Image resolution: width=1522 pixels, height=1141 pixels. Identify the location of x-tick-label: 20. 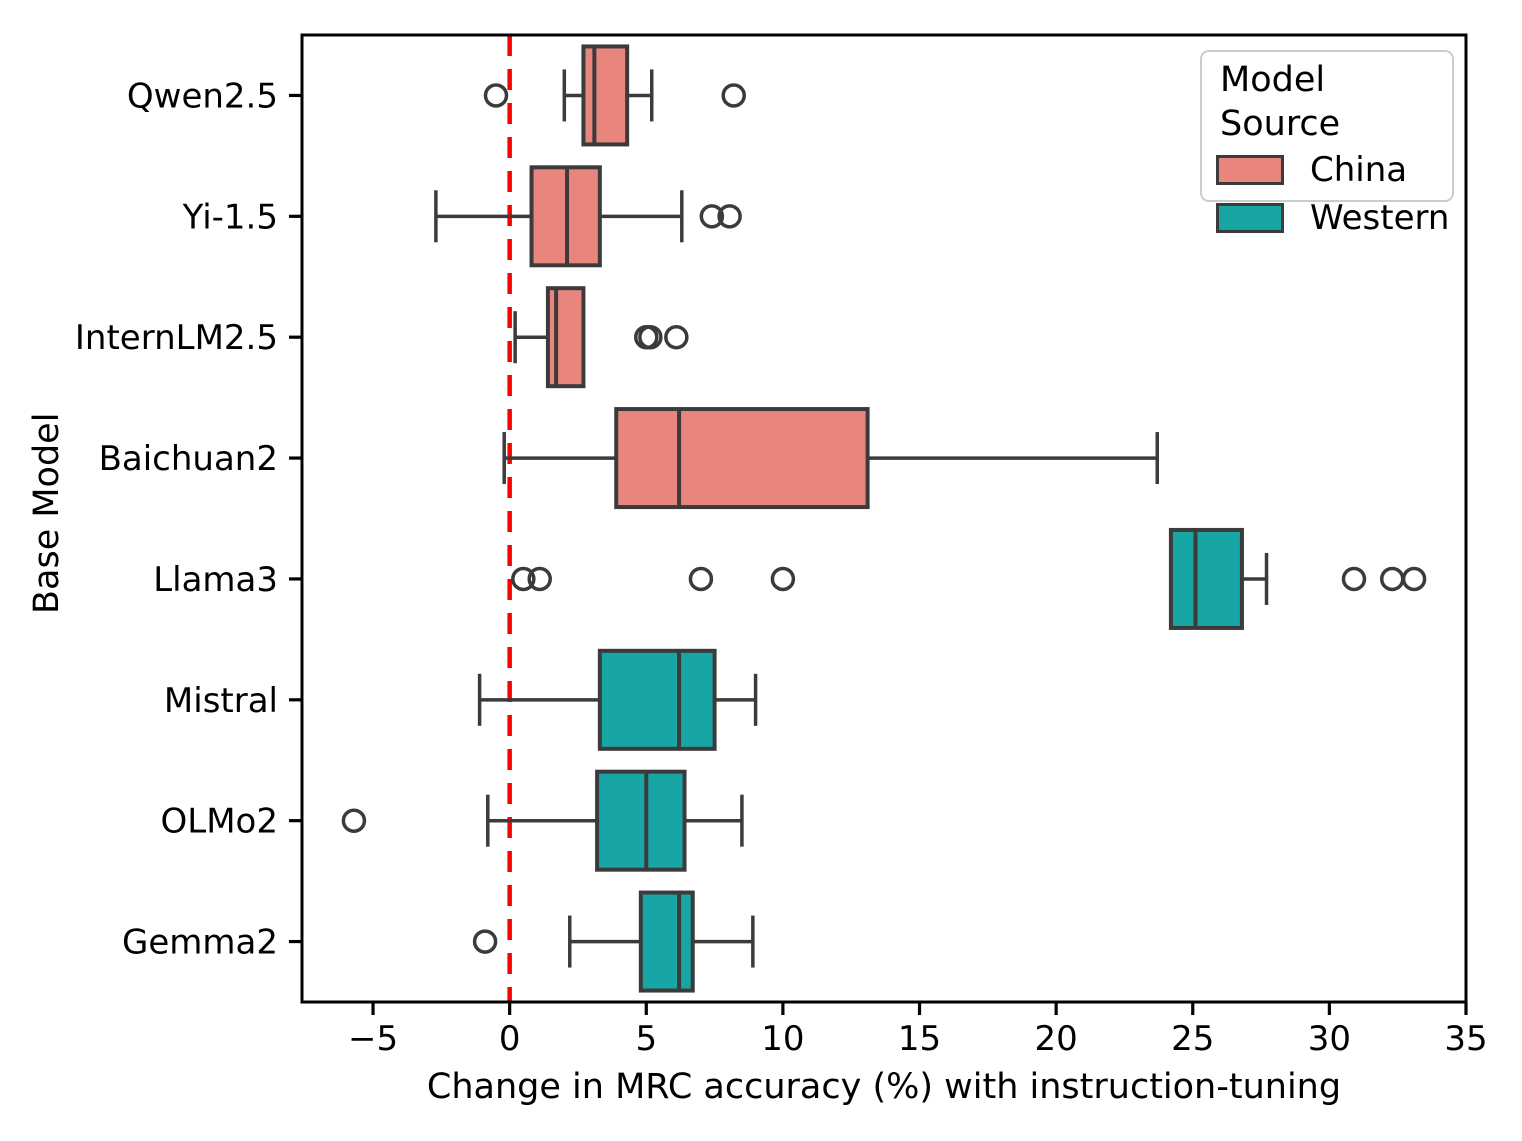
(1056, 1039).